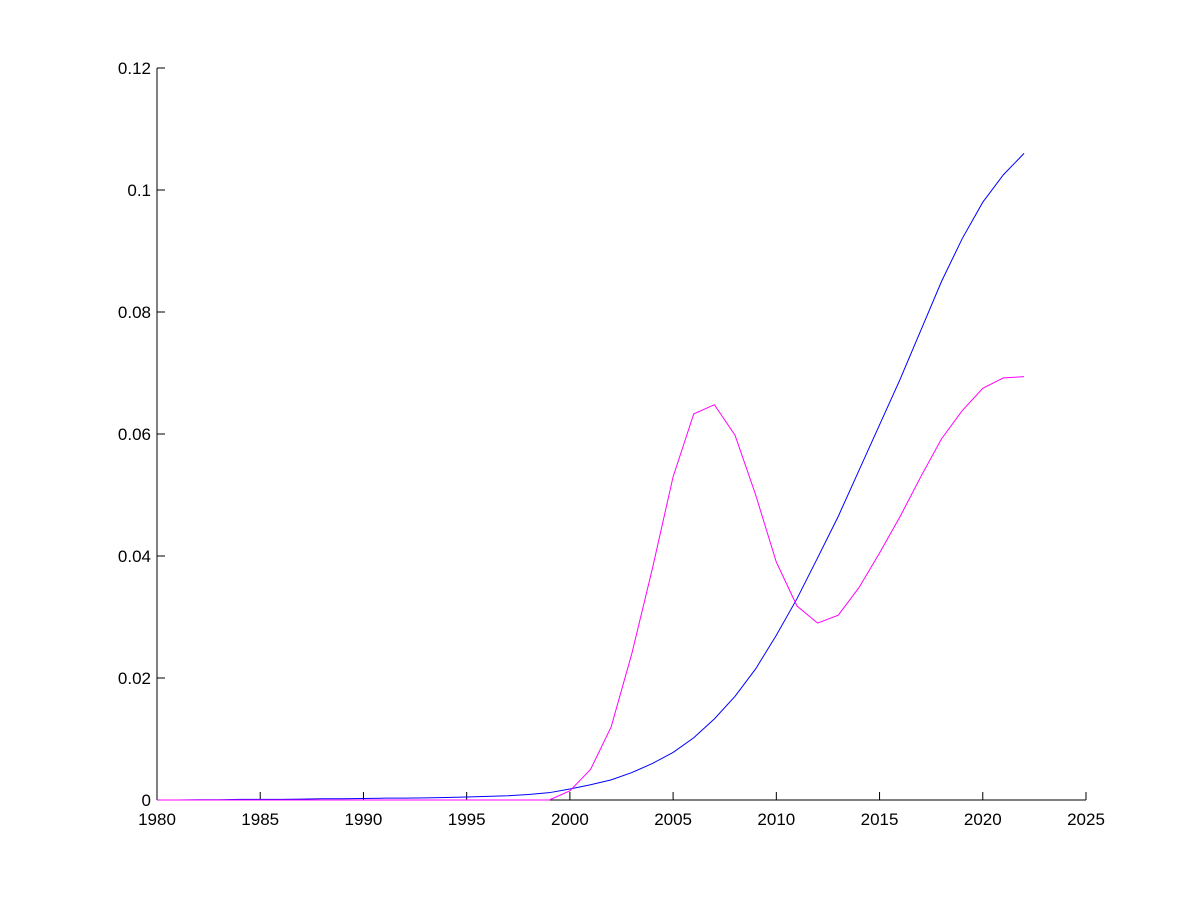 The height and width of the screenshot is (900, 1200). Describe the element at coordinates (134, 556) in the screenshot. I see `y-tick-label: 0.04` at that location.